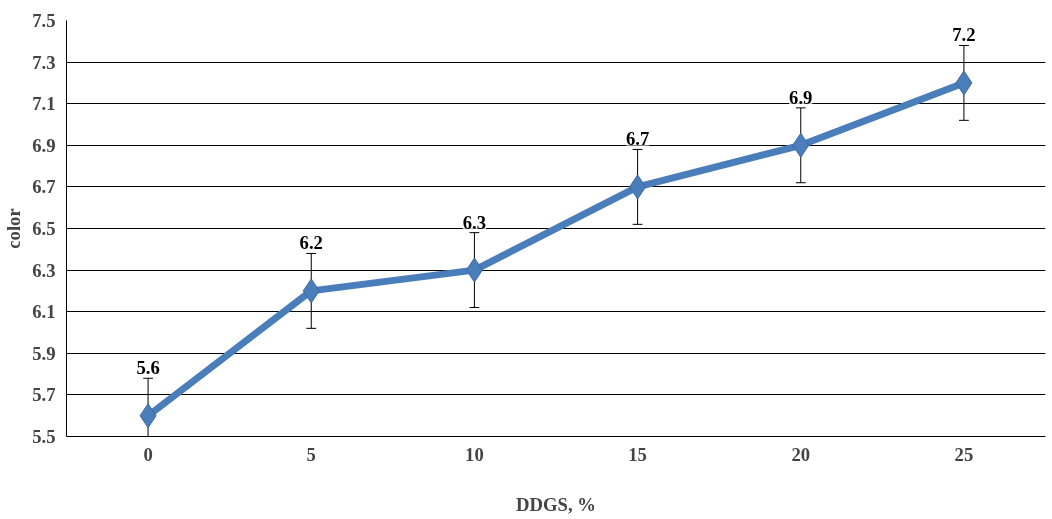 The image size is (1052, 519). Describe the element at coordinates (637, 139) in the screenshot. I see `data-label: 6.7` at that location.